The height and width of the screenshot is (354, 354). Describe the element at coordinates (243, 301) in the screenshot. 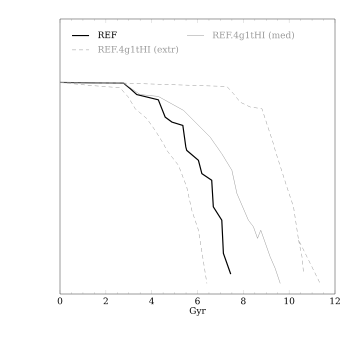

I see `x-tick-label: 8` at that location.